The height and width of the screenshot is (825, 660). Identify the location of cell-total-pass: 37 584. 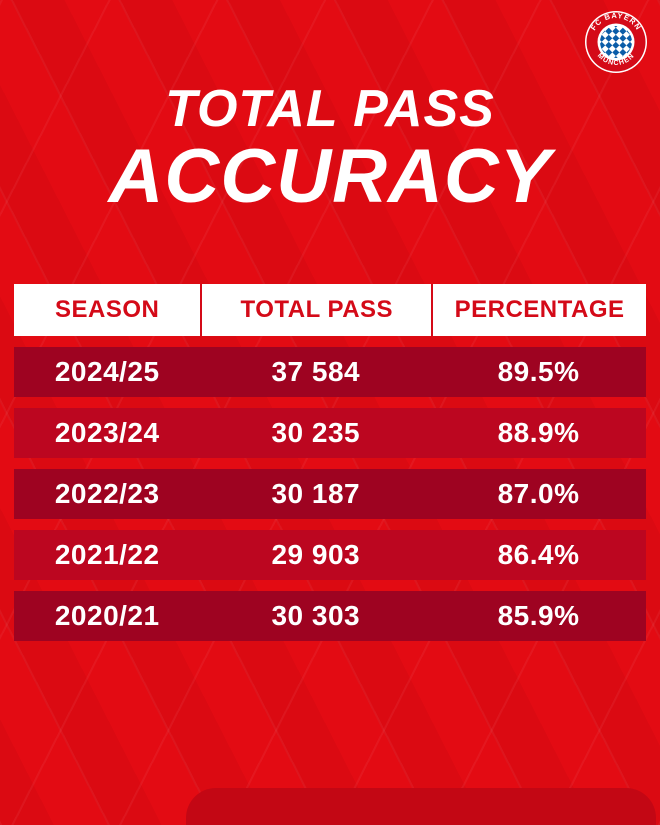
(316, 371).